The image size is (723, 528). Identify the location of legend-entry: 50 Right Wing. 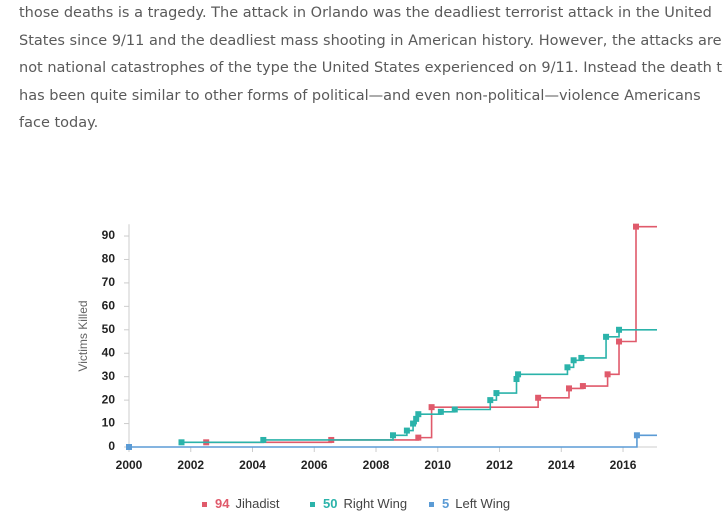
(365, 503).